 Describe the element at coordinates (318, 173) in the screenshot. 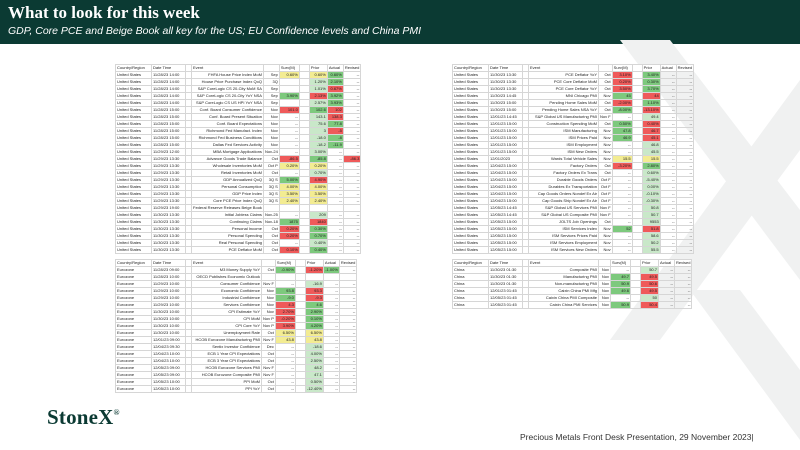

I see `table-cell: 0.70%` at that location.